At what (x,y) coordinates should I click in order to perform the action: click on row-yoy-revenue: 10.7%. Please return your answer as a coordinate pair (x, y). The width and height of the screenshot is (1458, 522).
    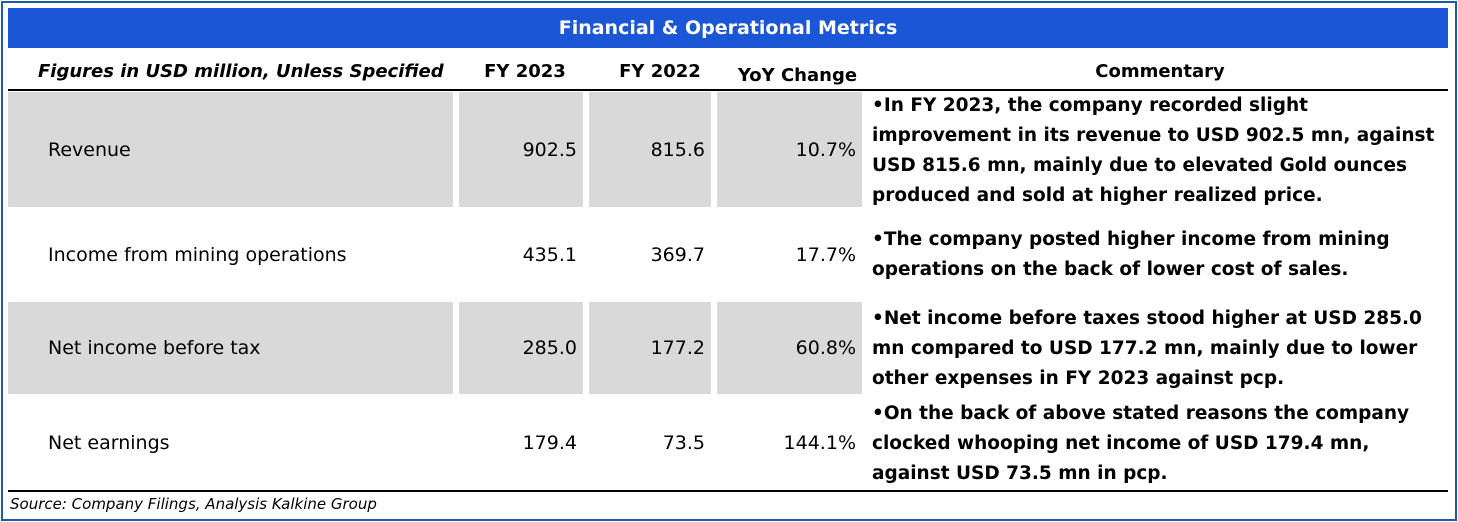
    Looking at the image, I should click on (789, 149).